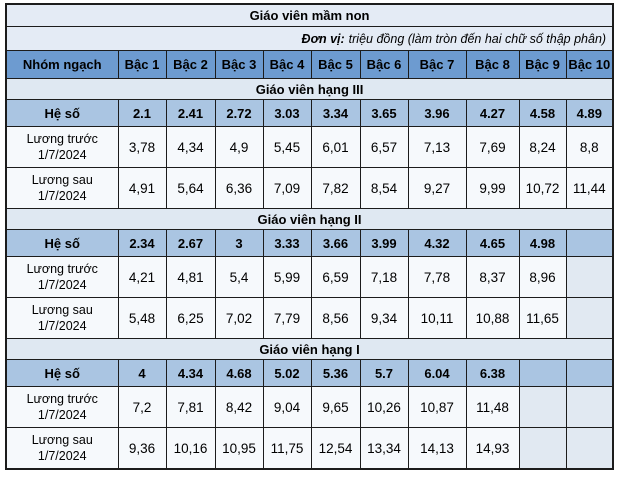 This screenshot has height=479, width=622. What do you see at coordinates (287, 318) in the screenshot?
I see `luong-sau-cell: 7,79` at bounding box center [287, 318].